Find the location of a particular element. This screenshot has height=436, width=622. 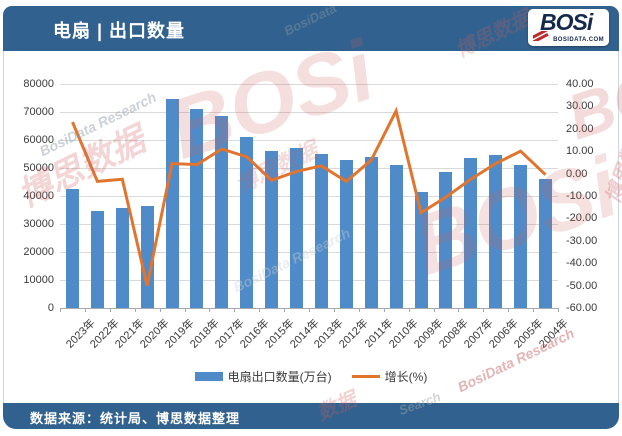

left-axis-label: 80000 is located at coordinates (38, 84).